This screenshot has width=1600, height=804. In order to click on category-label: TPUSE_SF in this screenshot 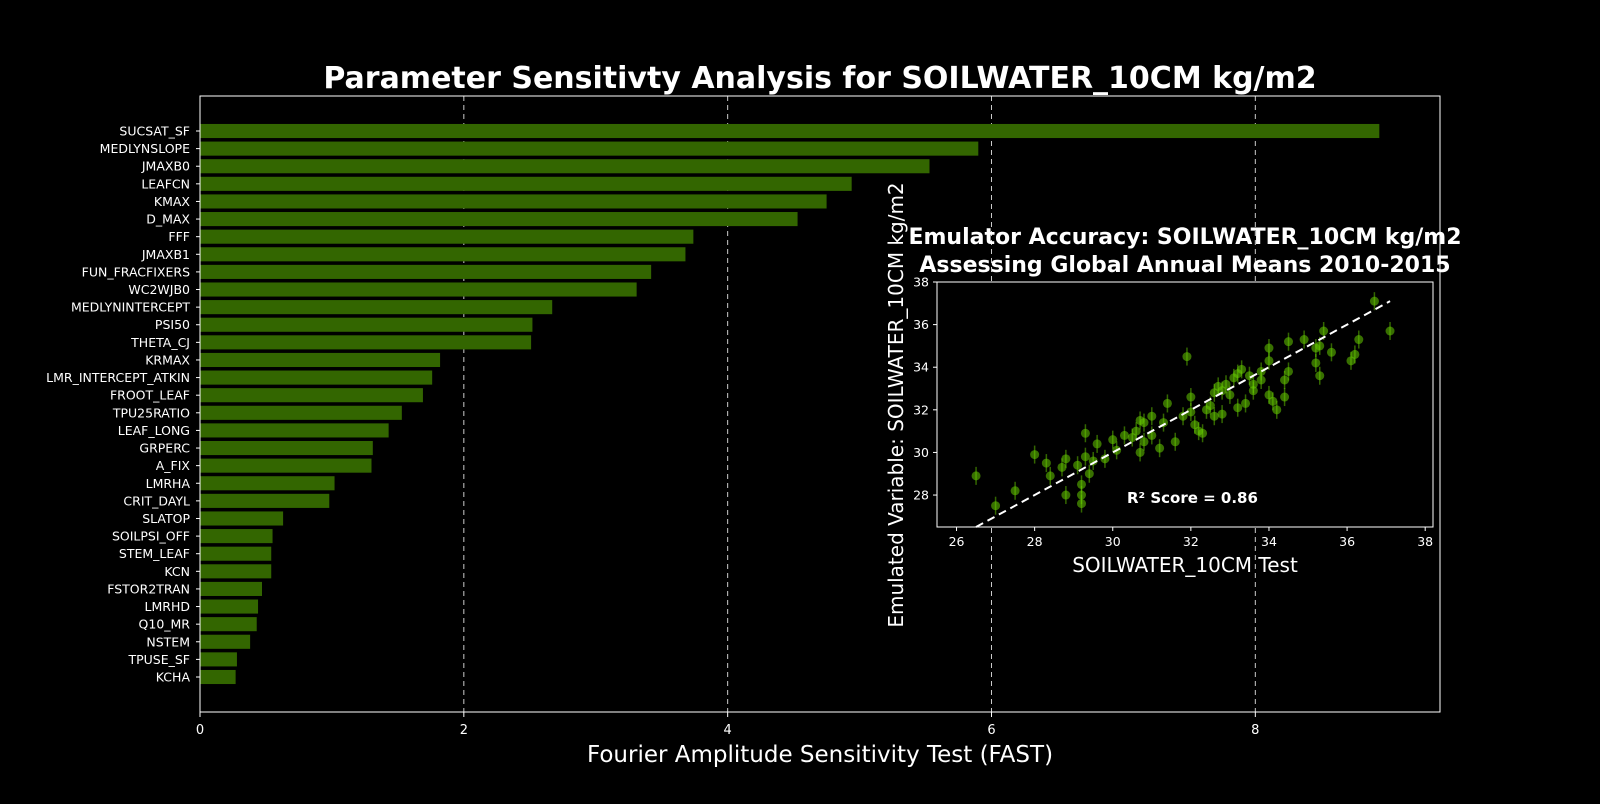, I will do `click(158, 659)`.